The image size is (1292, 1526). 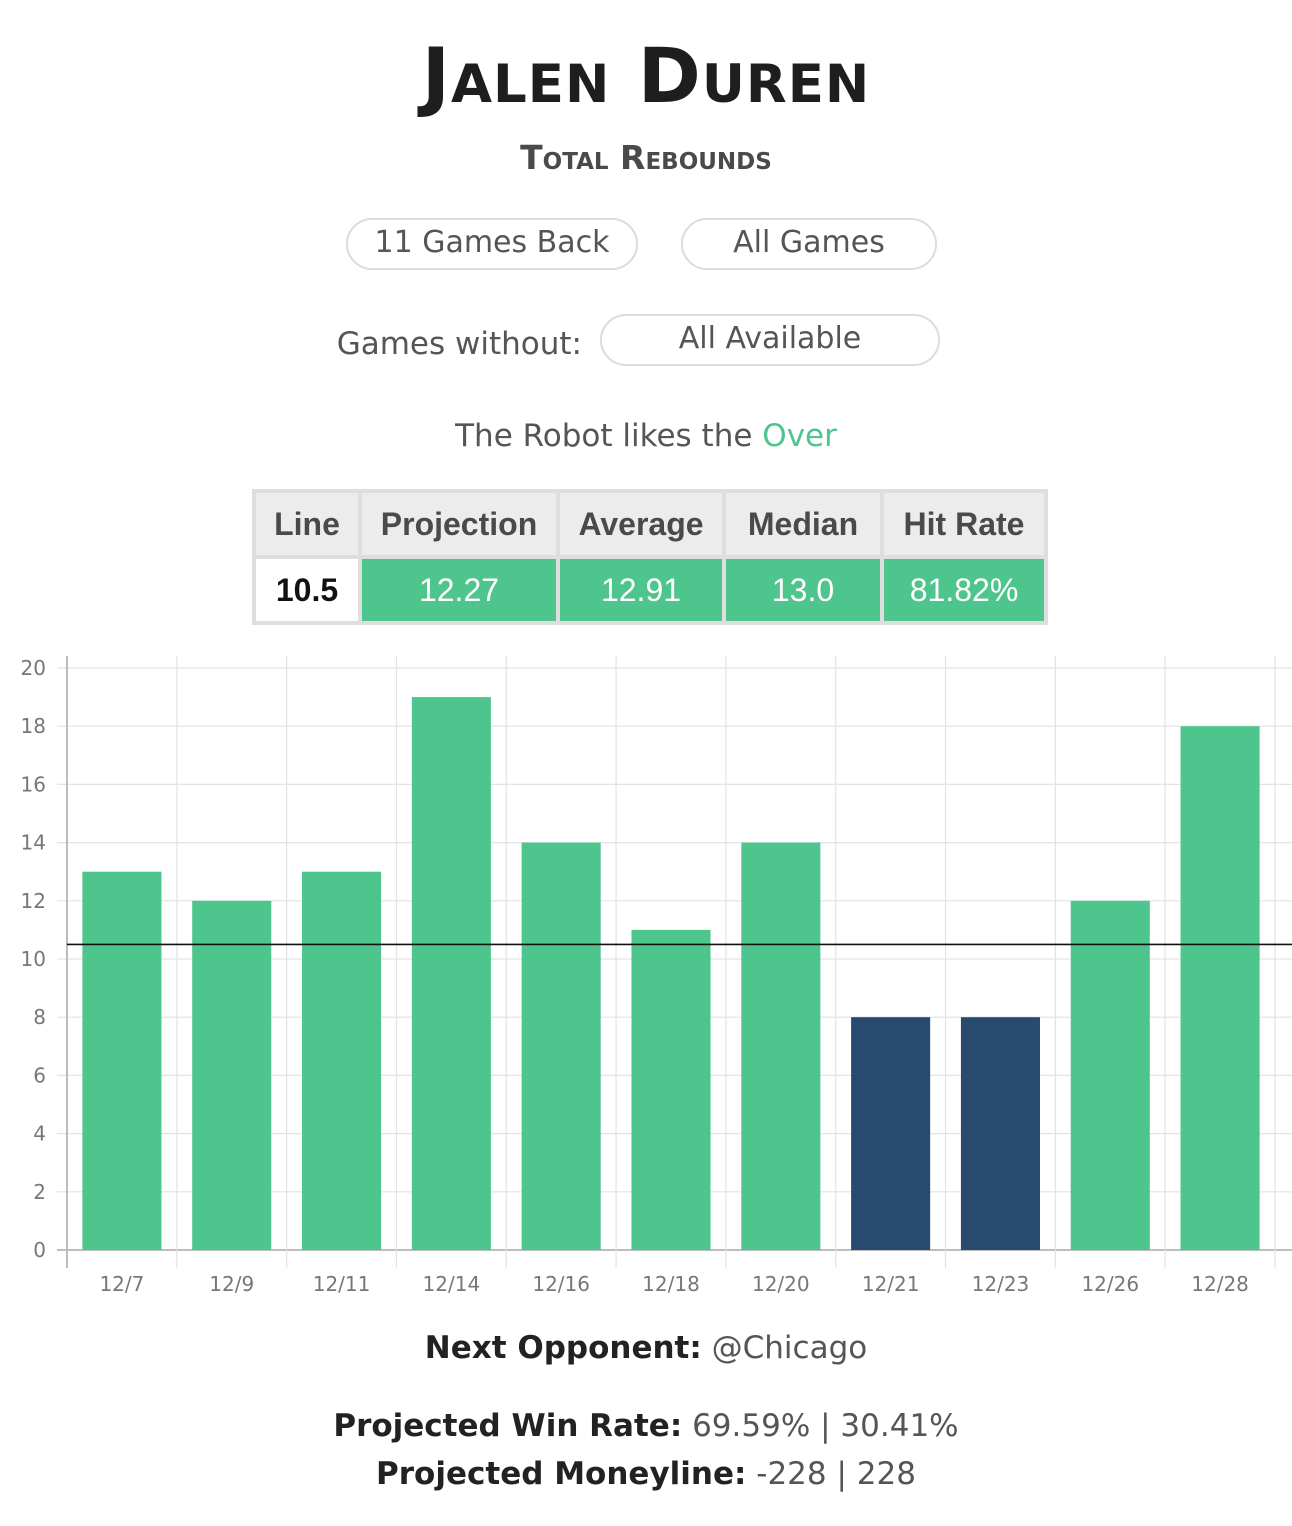 I want to click on bar-12/7, so click(x=122, y=1060).